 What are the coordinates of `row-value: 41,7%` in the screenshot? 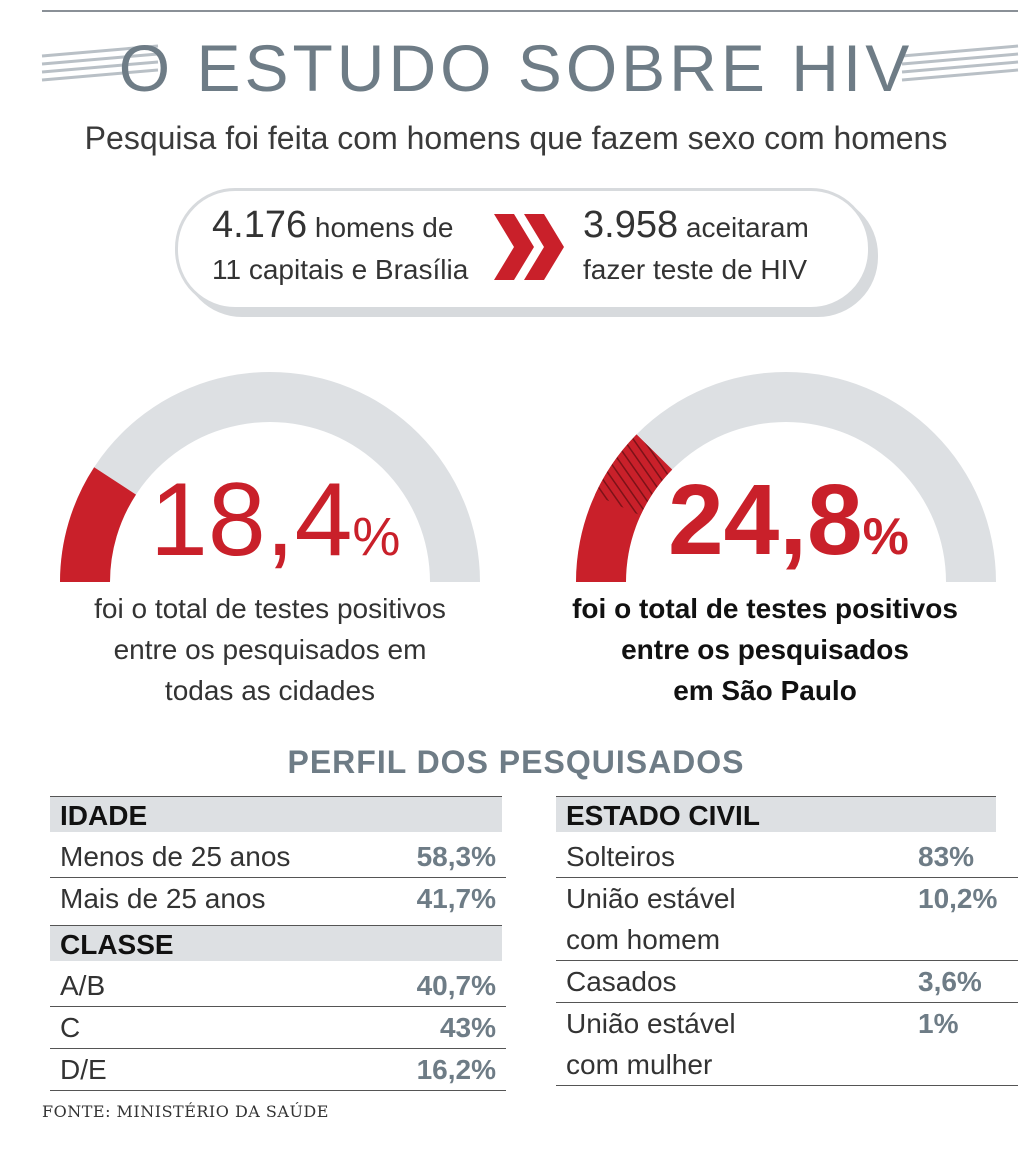 It's located at (456, 898).